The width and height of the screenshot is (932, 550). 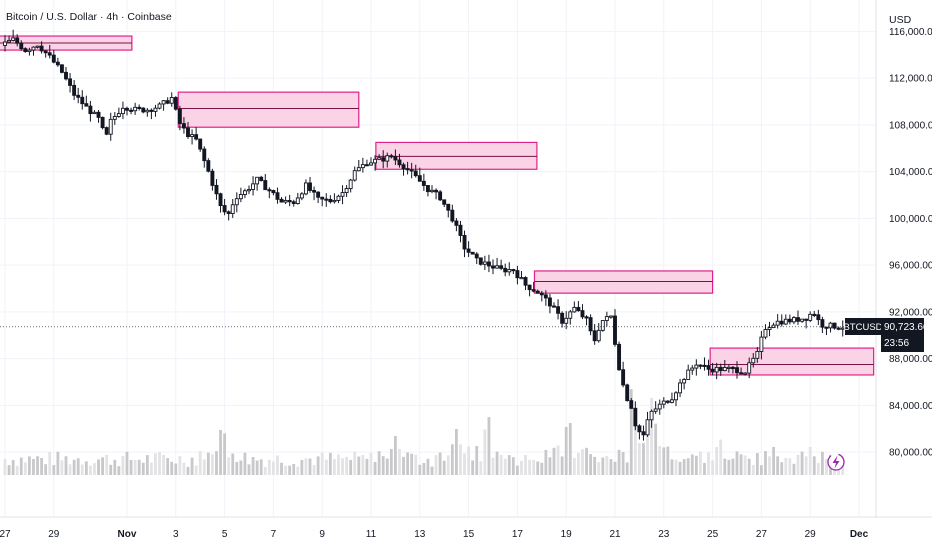 What do you see at coordinates (910, 32) in the screenshot?
I see `price-axis-label: 116,000.00` at bounding box center [910, 32].